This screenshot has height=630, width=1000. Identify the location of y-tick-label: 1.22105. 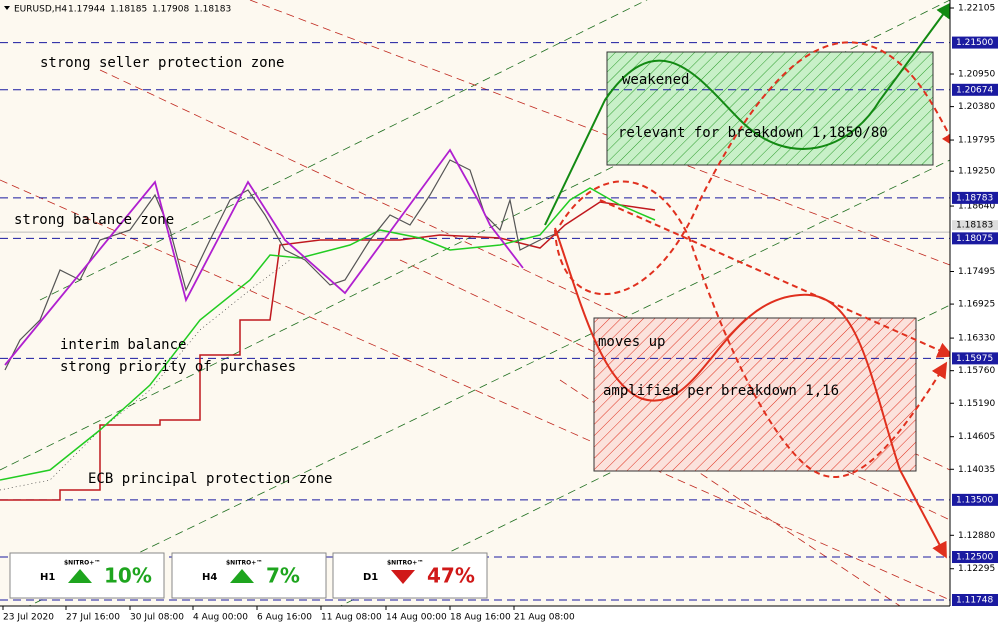
(976, 9).